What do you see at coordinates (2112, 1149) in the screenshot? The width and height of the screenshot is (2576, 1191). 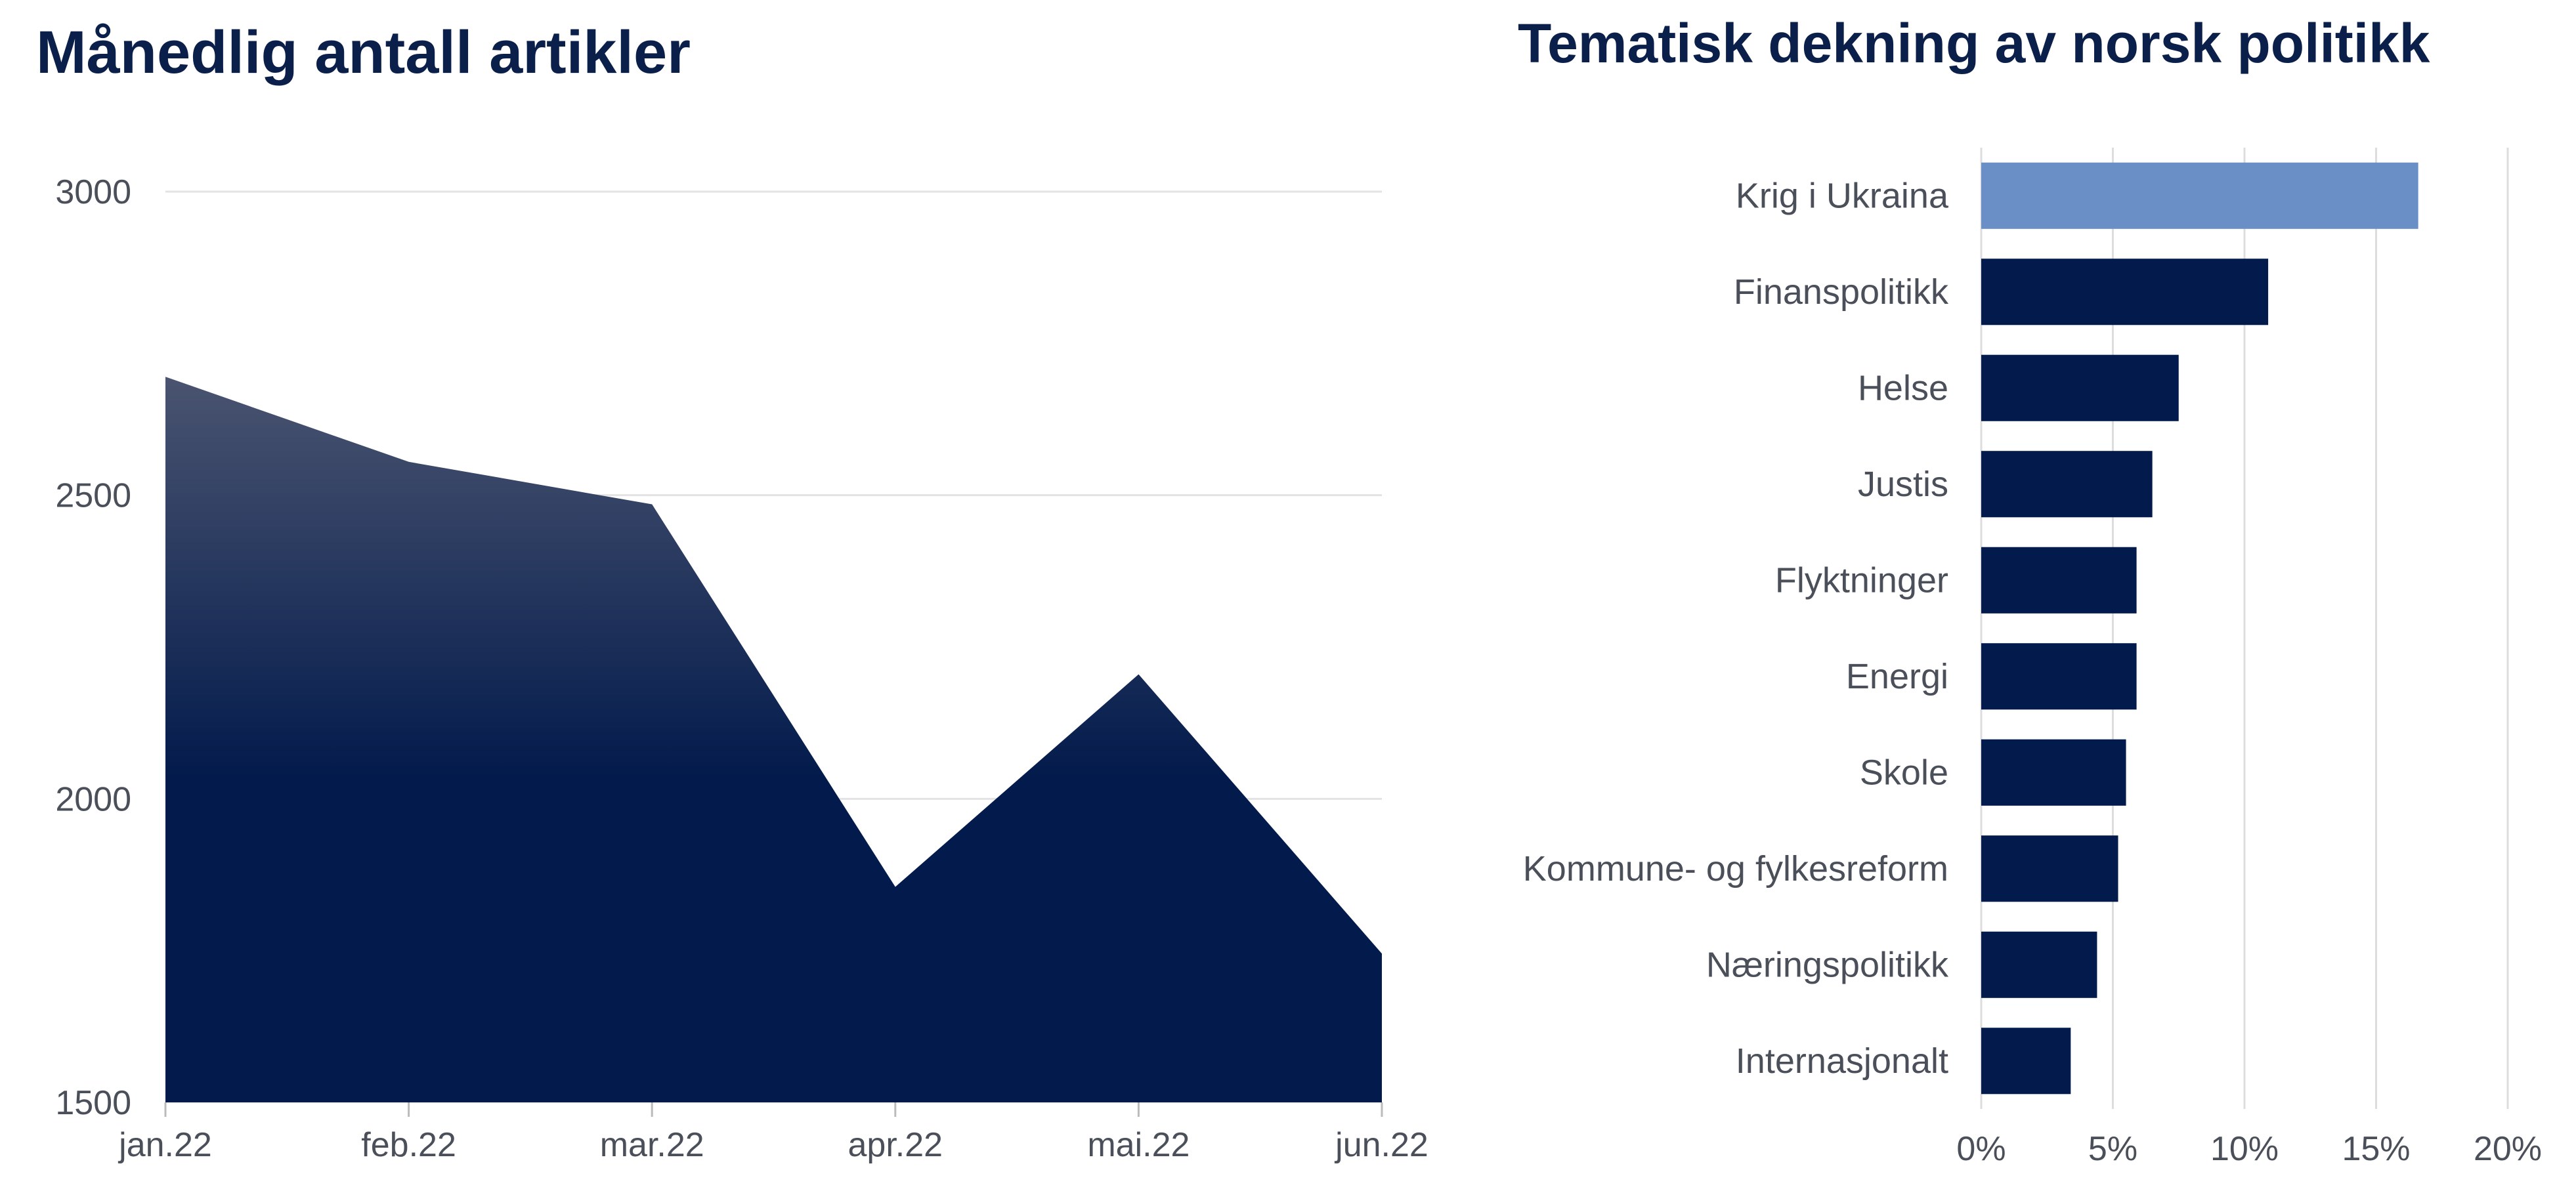 I see `x-tick-label: 5%` at bounding box center [2112, 1149].